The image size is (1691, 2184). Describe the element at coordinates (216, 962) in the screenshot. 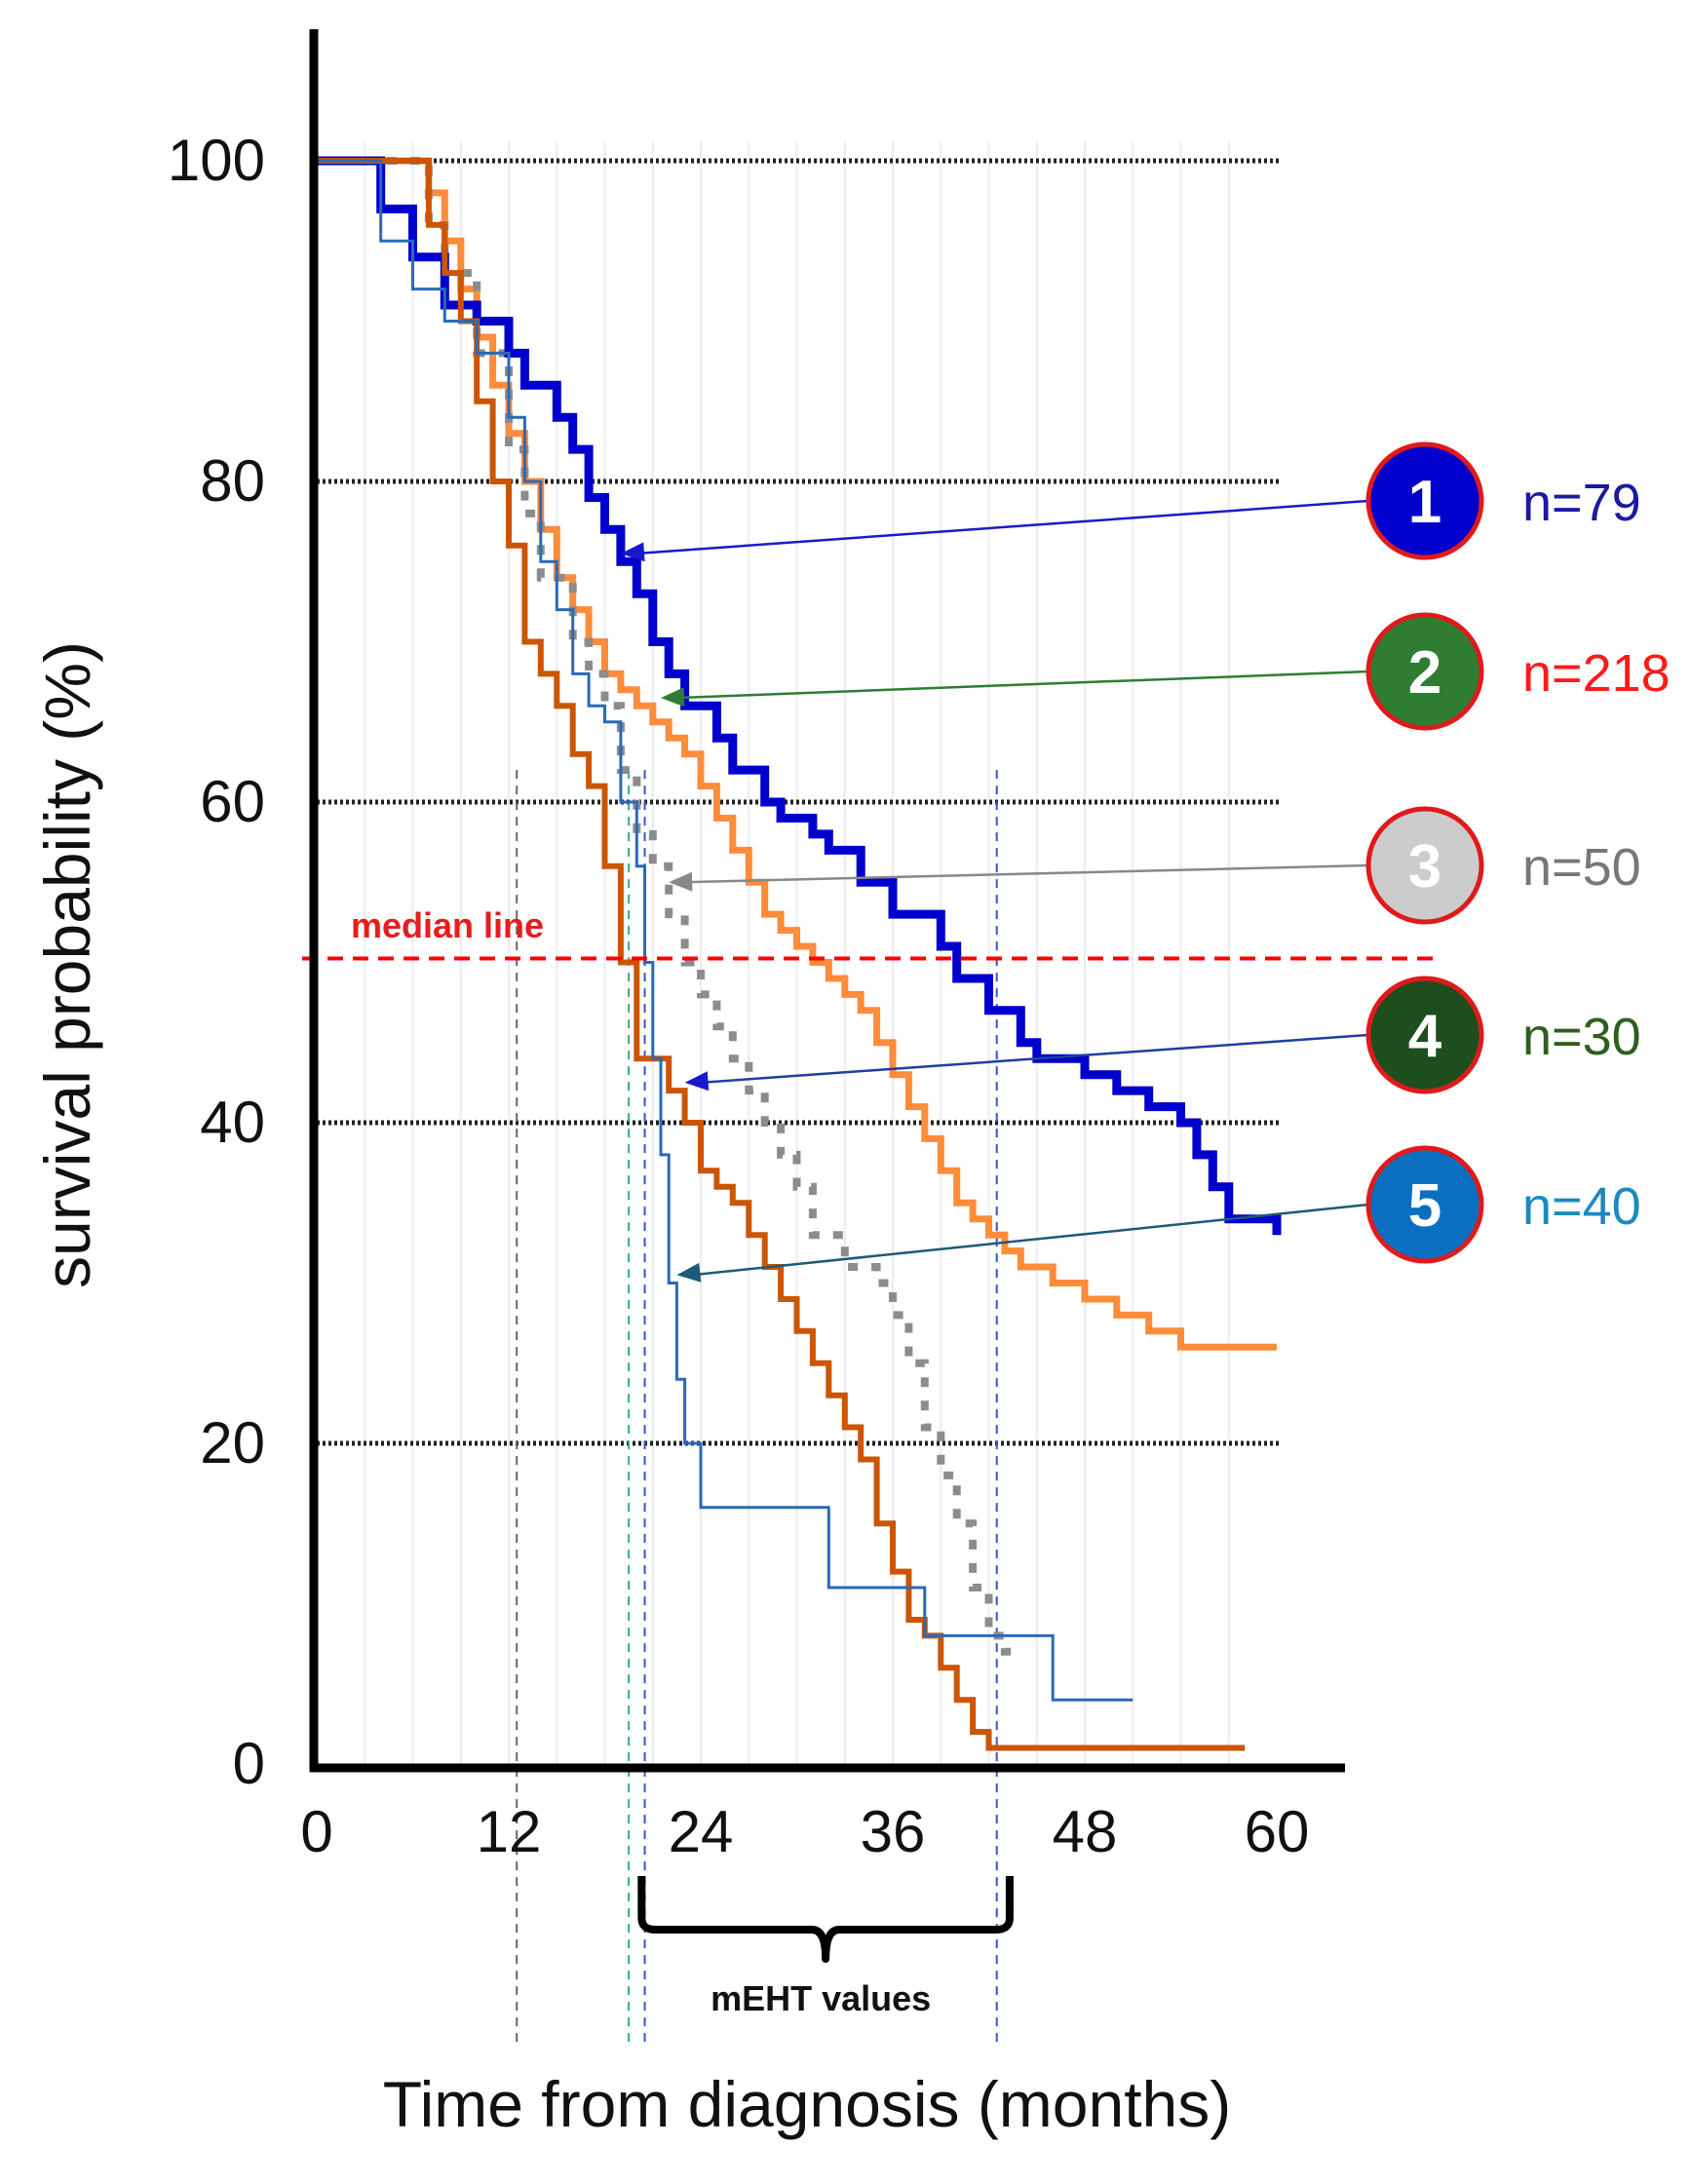

I see `y-tick-labels: 0 20 40 60 80 100` at that location.